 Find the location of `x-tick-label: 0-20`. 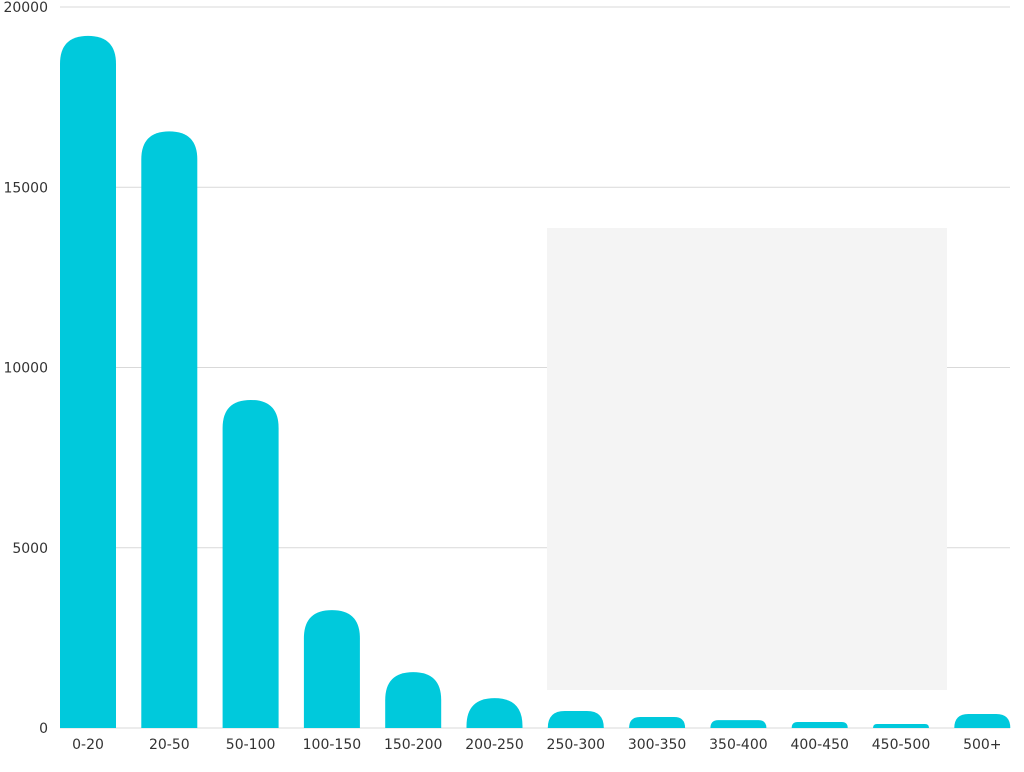

x-tick-label: 0-20 is located at coordinates (88, 745).